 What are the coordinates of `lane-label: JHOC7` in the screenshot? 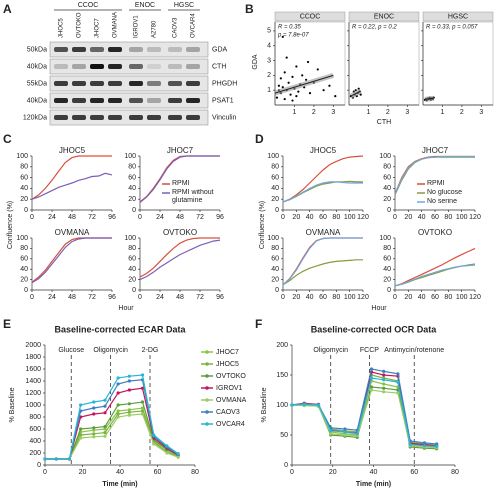 It's located at (98, 28).